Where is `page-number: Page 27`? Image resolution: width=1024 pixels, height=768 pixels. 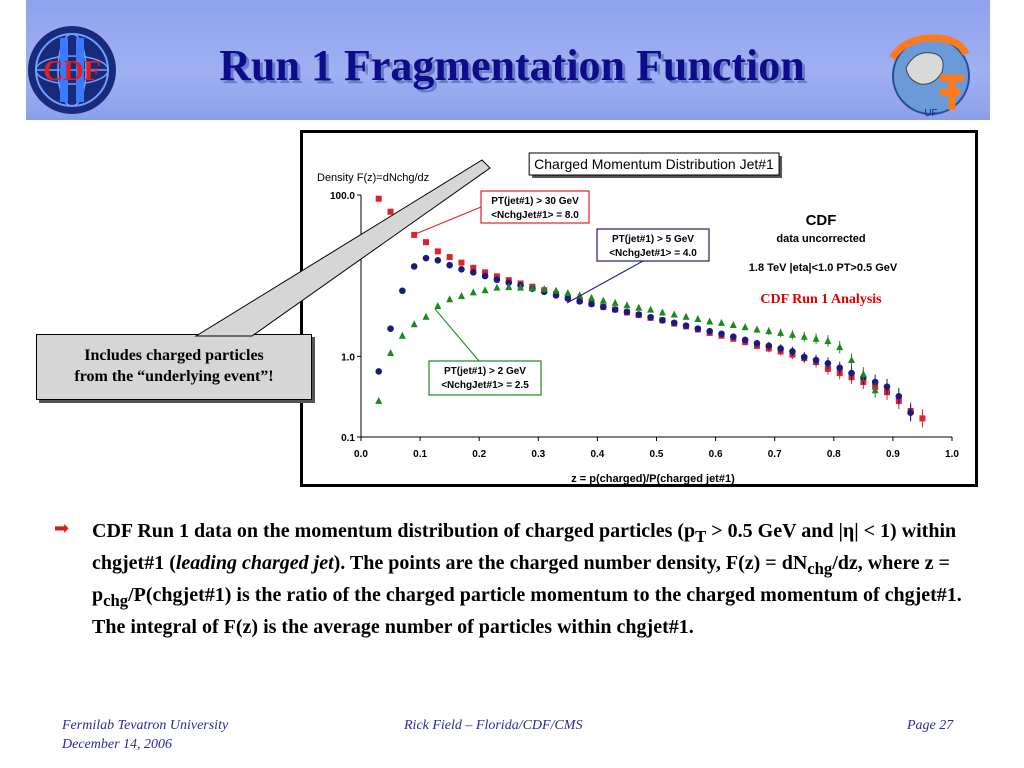
page-number: Page 27 is located at coordinates (930, 725).